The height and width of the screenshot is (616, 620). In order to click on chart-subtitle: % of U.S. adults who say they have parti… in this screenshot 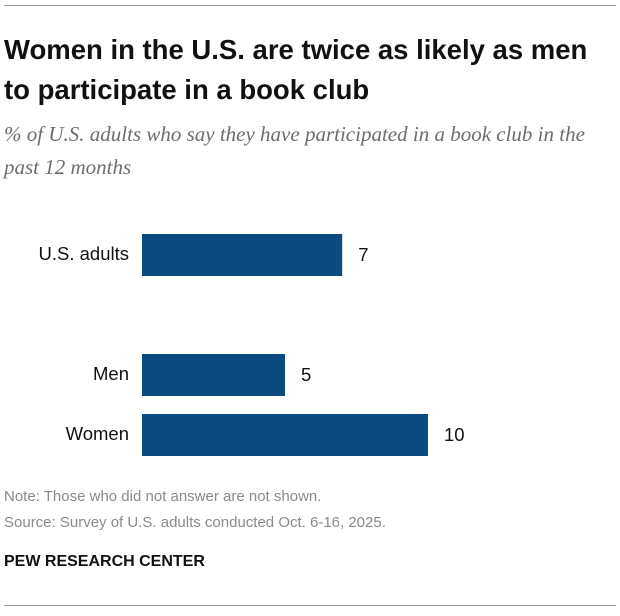, I will do `click(294, 150)`.